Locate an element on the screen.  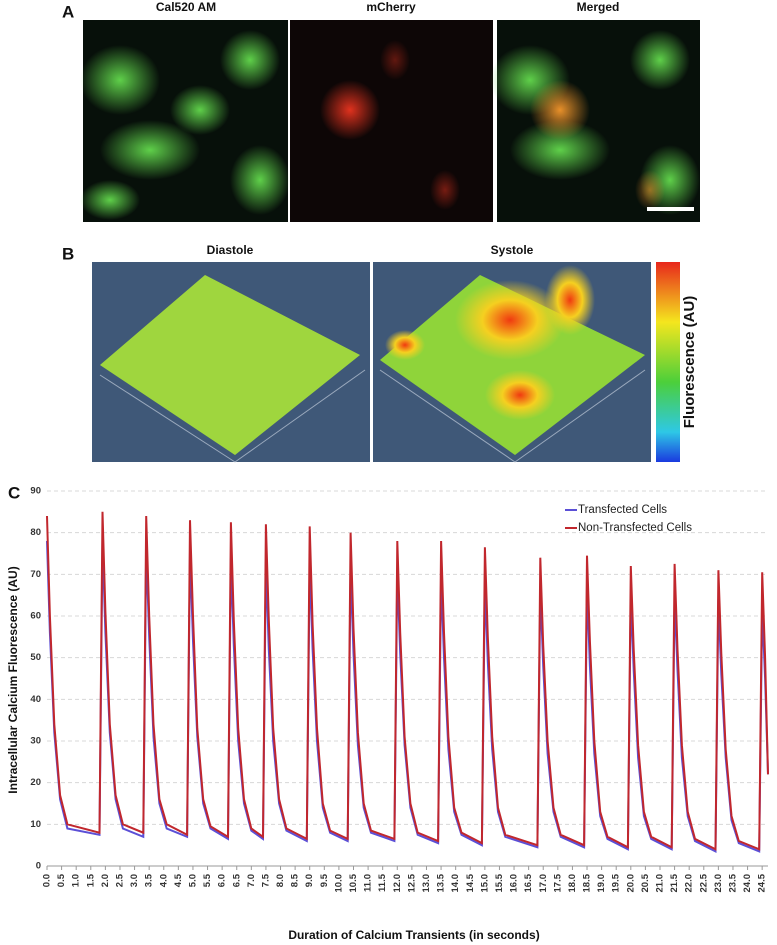
x-tick-label: 16.5 is located at coordinates (528, 882).